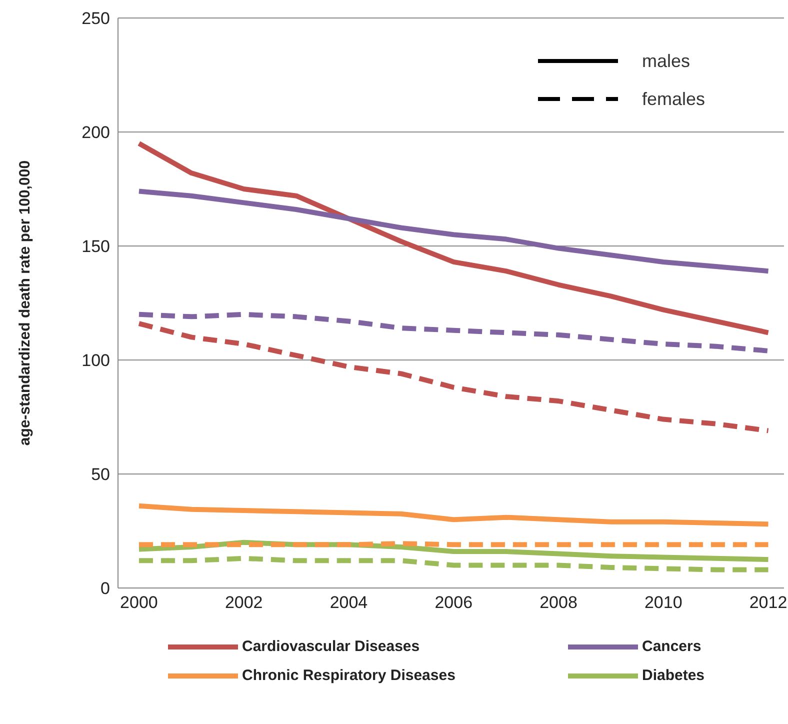 Image resolution: width=788 pixels, height=724 pixels. I want to click on y-tick-label: 0, so click(105, 588).